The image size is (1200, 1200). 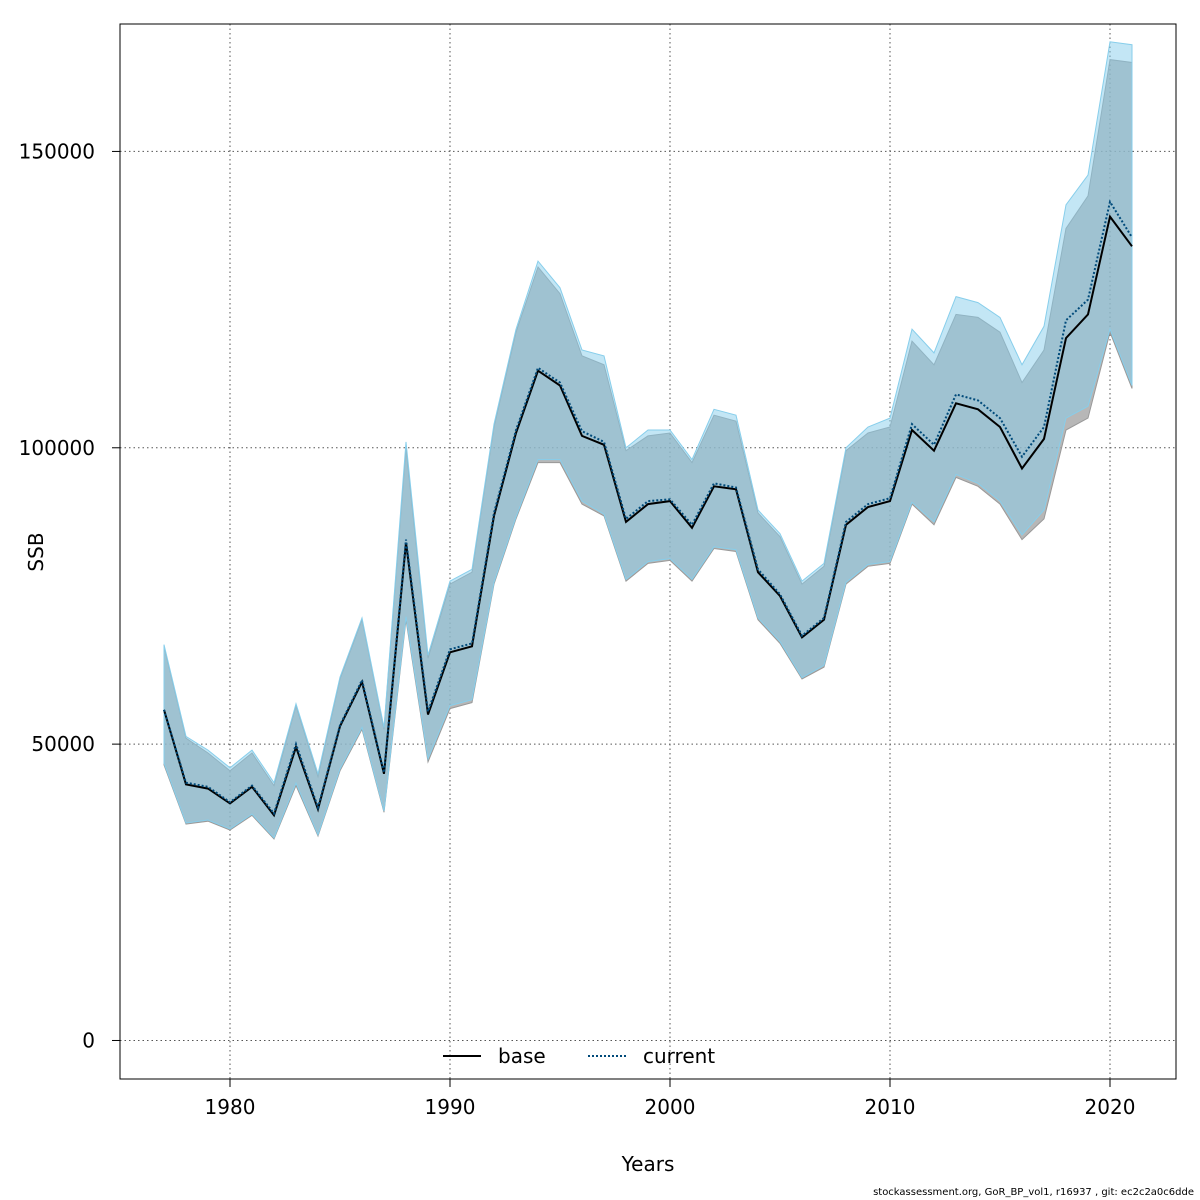 I want to click on legend: base current, so click(x=579, y=1056).